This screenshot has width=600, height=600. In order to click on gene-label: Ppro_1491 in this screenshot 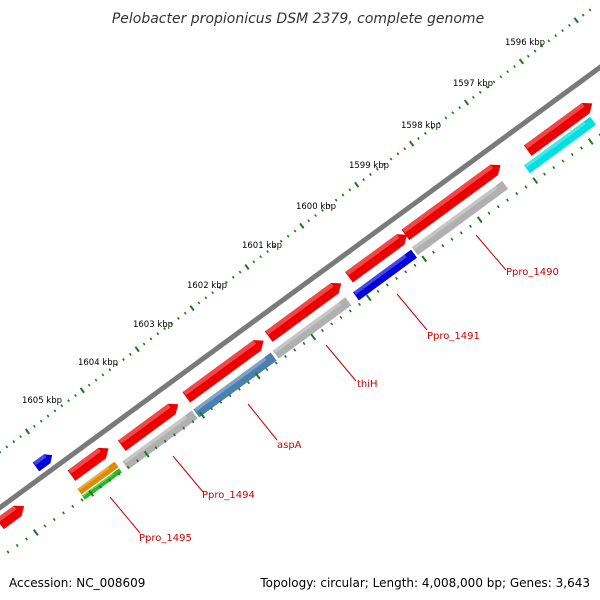, I will do `click(453, 336)`.